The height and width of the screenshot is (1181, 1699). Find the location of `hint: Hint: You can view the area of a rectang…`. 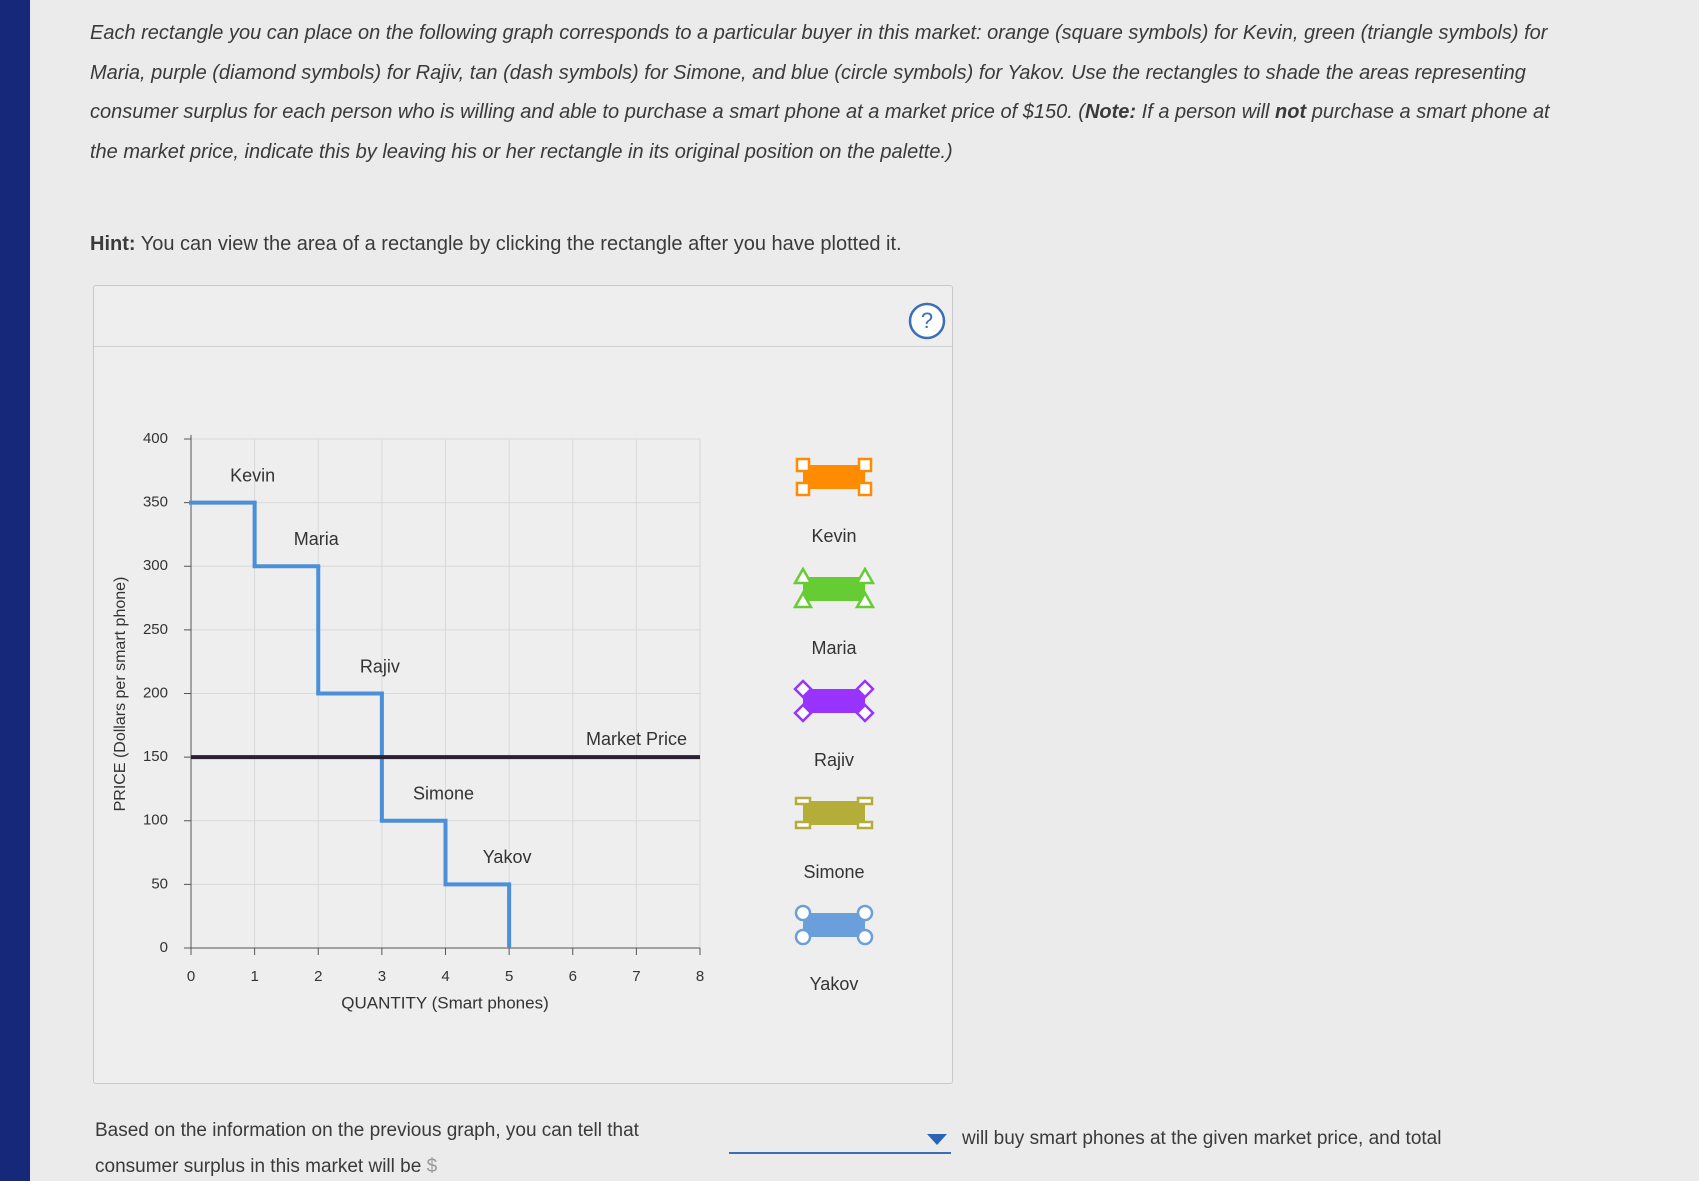

hint: Hint: You can view the area of a rectang… is located at coordinates (496, 244).